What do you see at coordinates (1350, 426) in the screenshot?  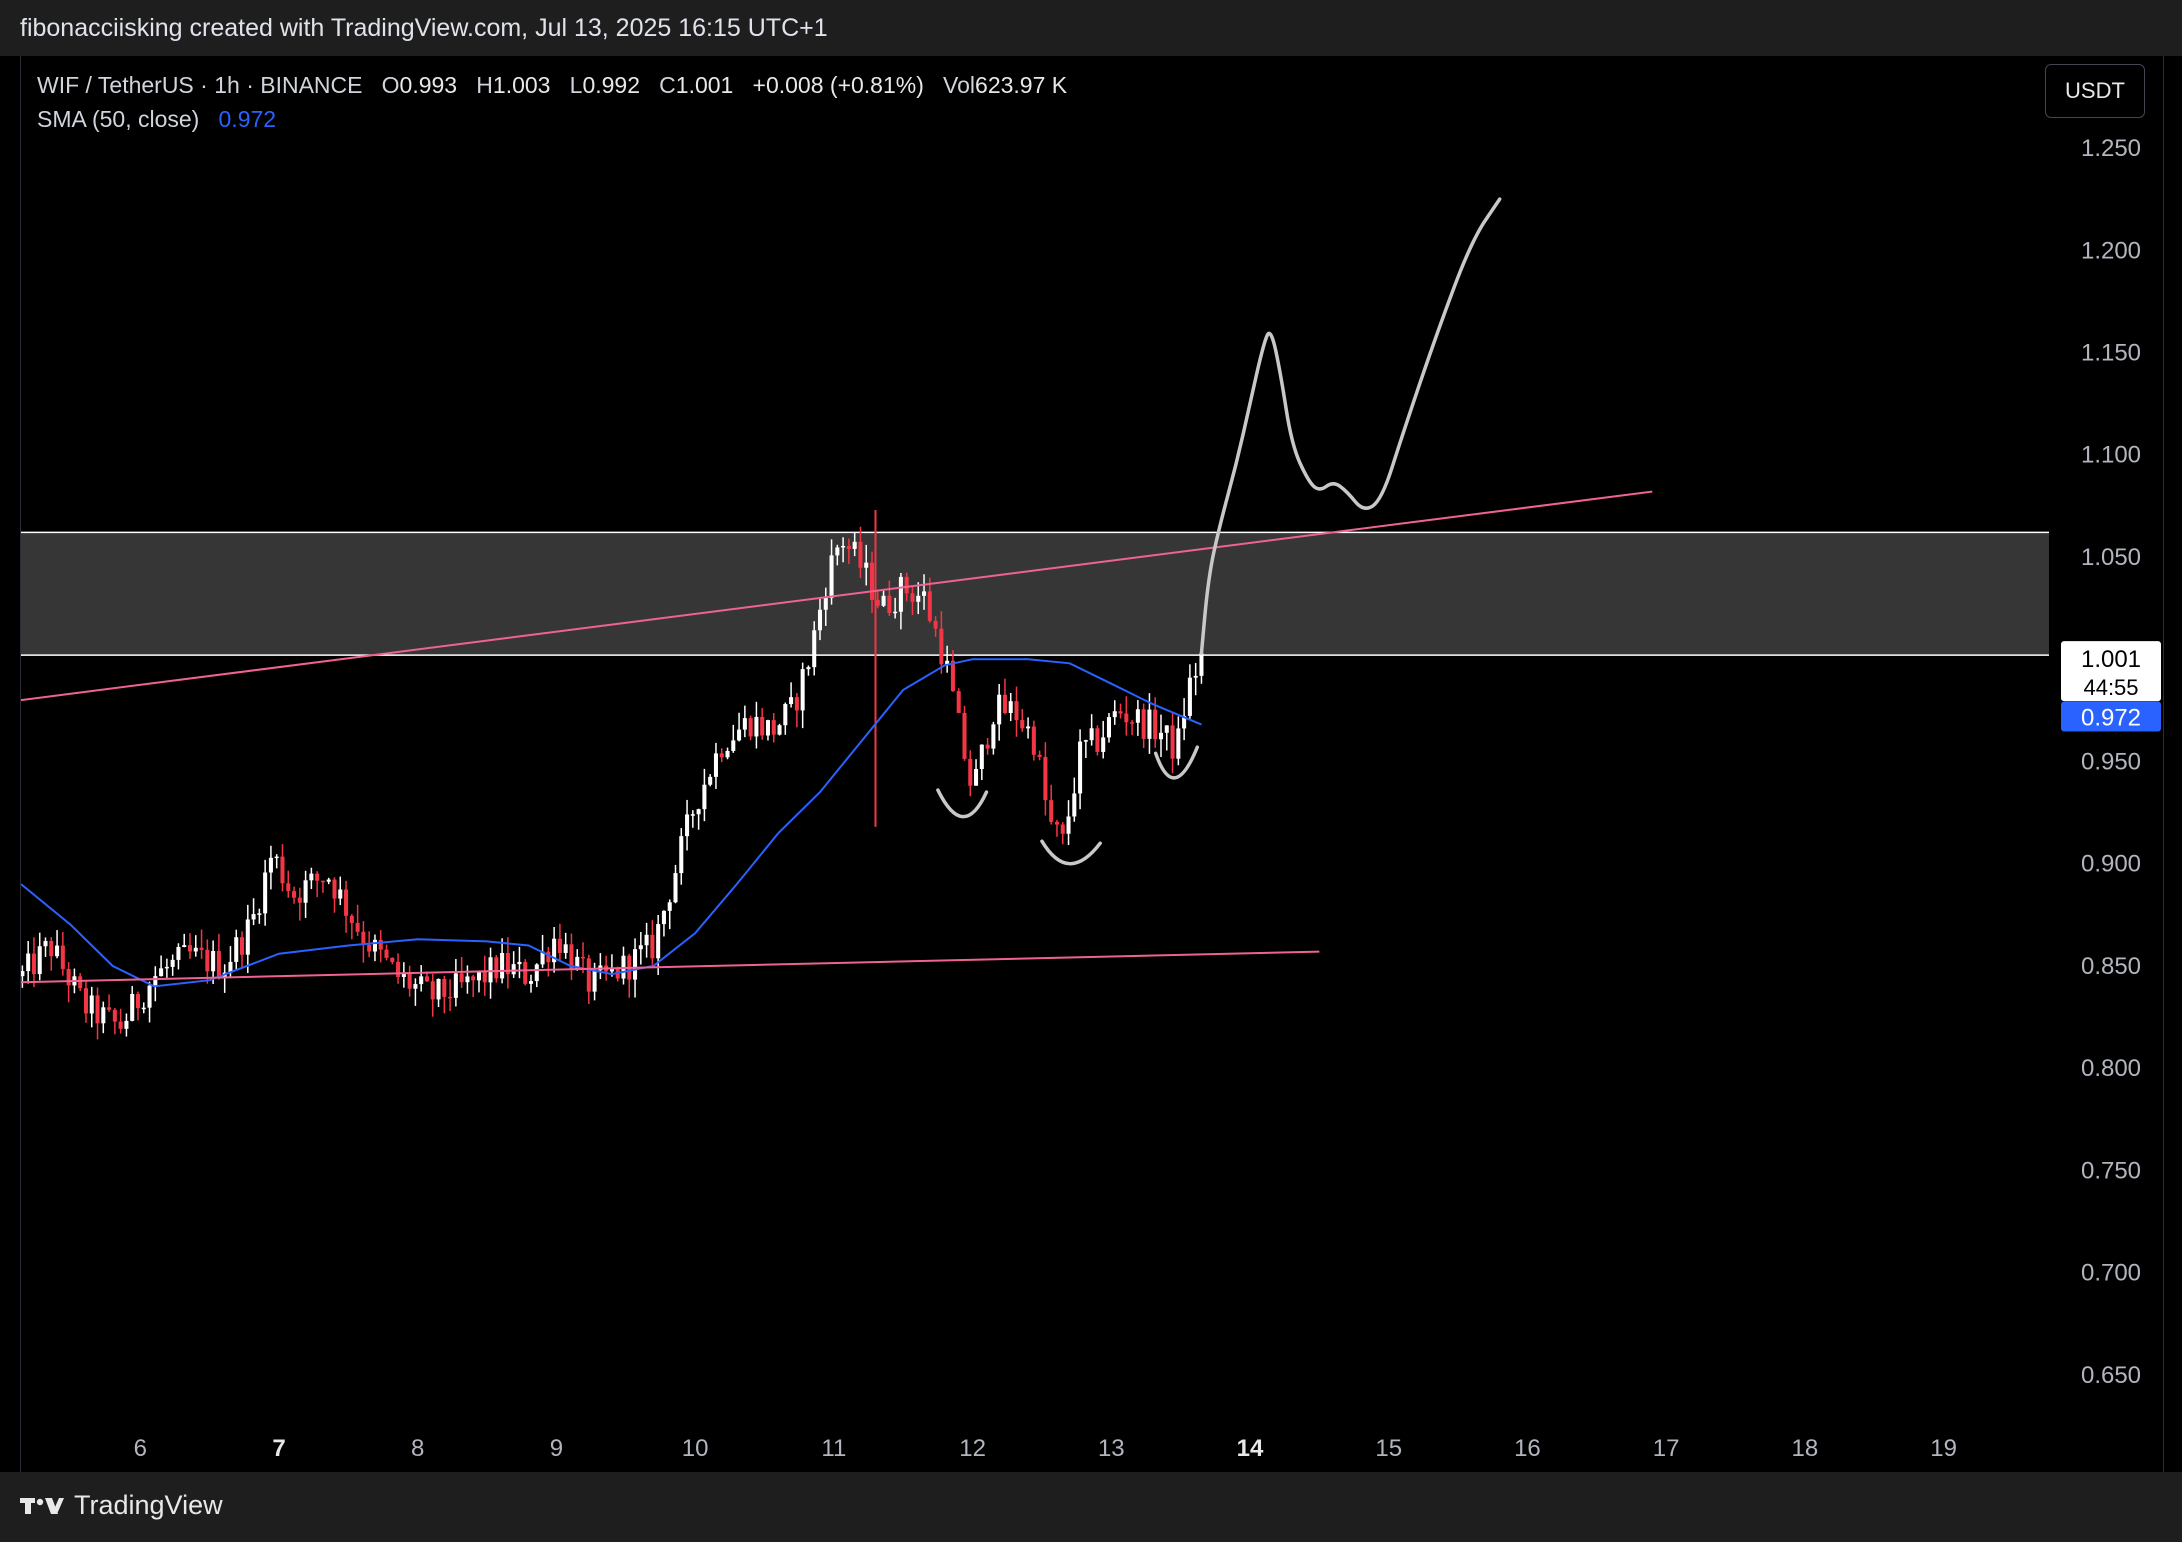 I see `projection-drawing` at bounding box center [1350, 426].